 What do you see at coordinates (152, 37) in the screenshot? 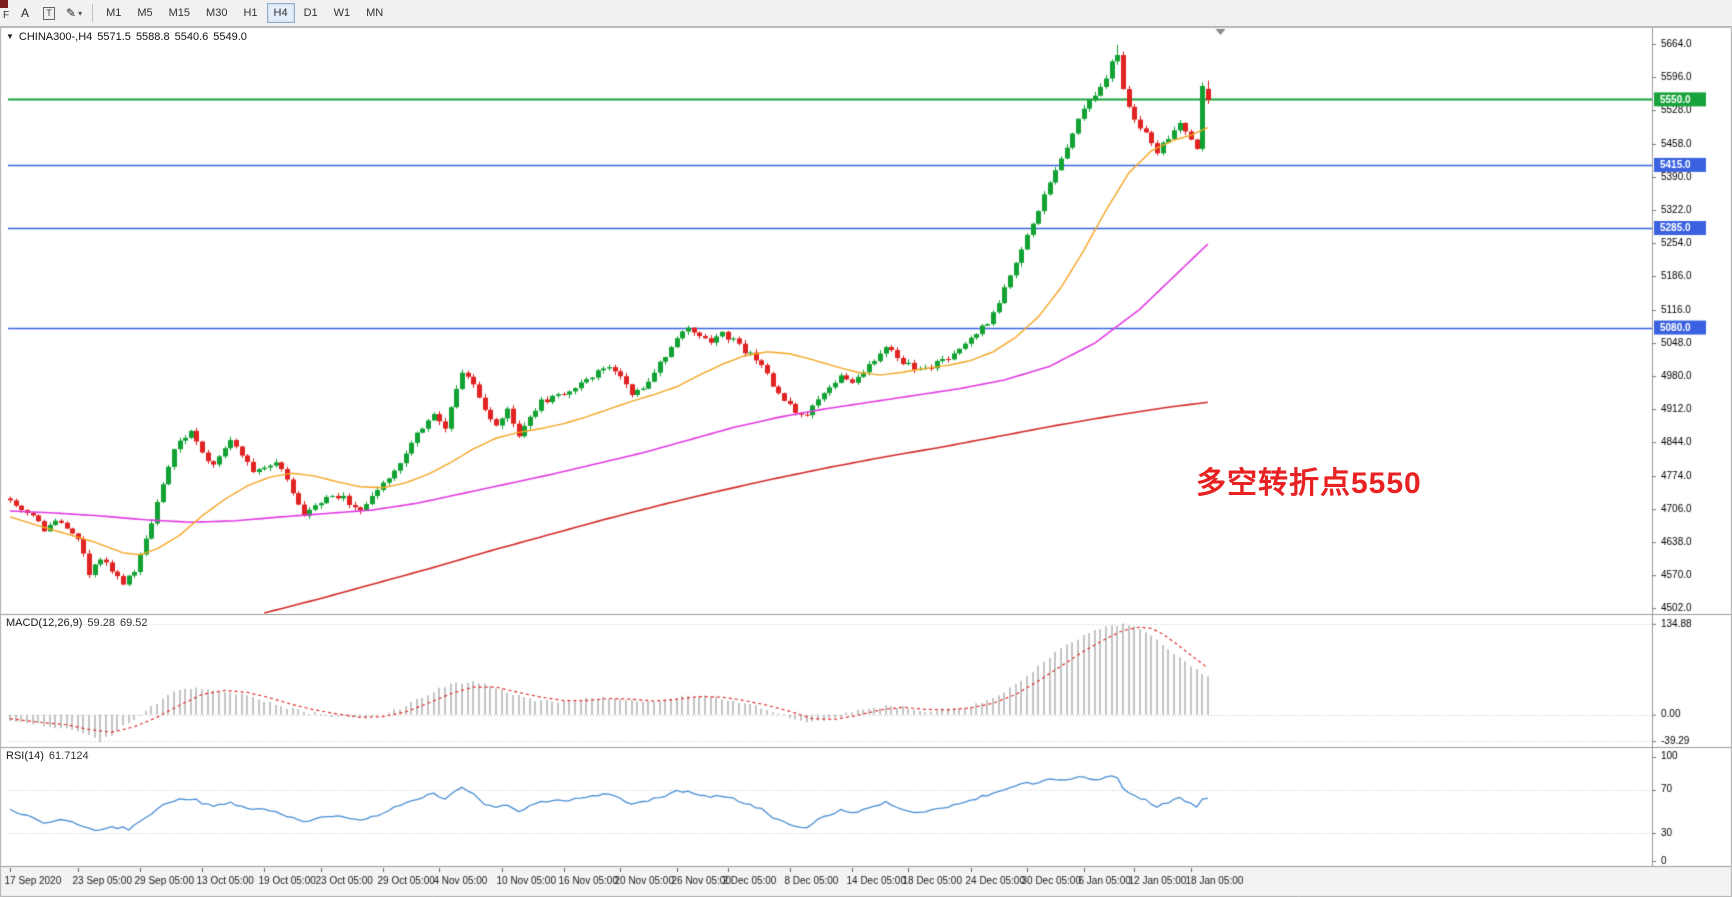
I see `quote-high: 5588.8` at bounding box center [152, 37].